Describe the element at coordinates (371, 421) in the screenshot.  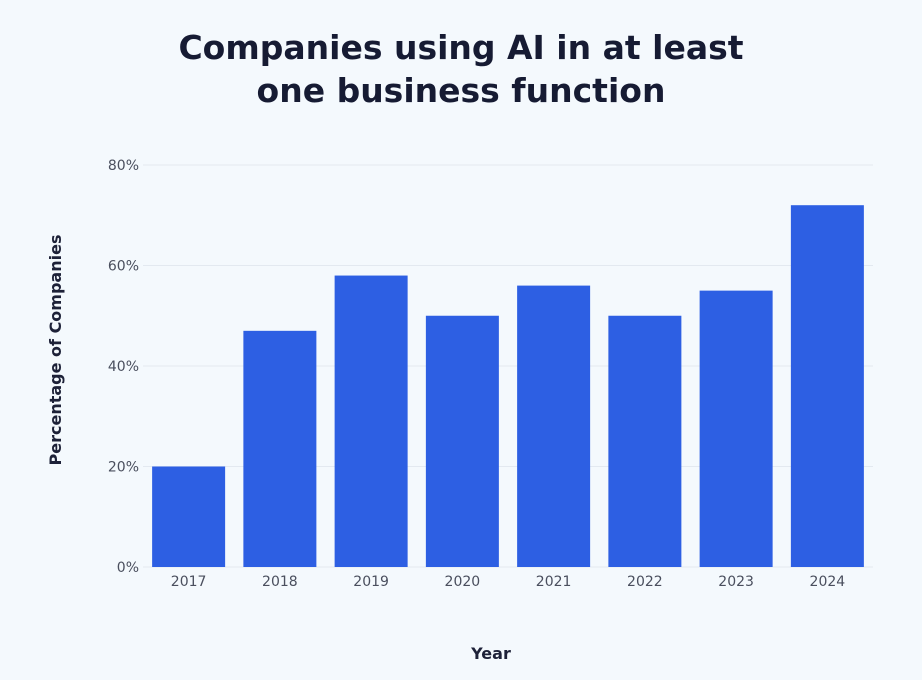
I see `bar-2019` at that location.